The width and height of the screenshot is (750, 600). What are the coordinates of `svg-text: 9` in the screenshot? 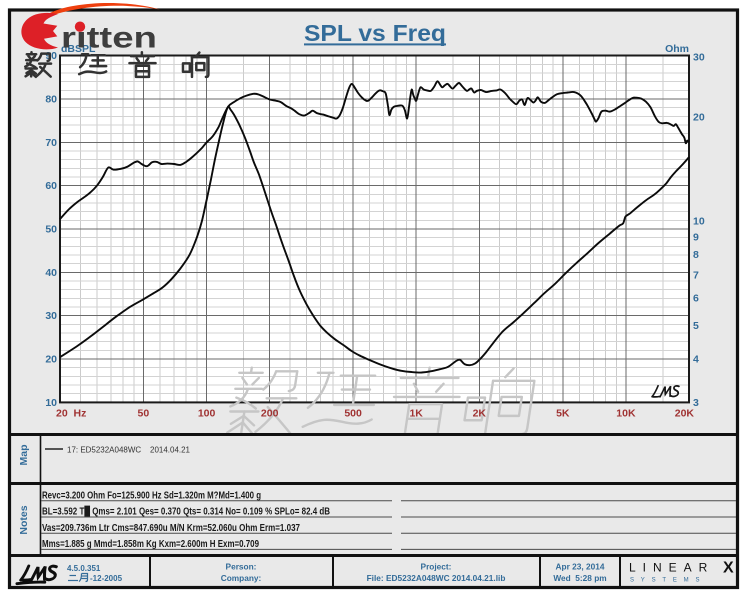 It's located at (696, 238).